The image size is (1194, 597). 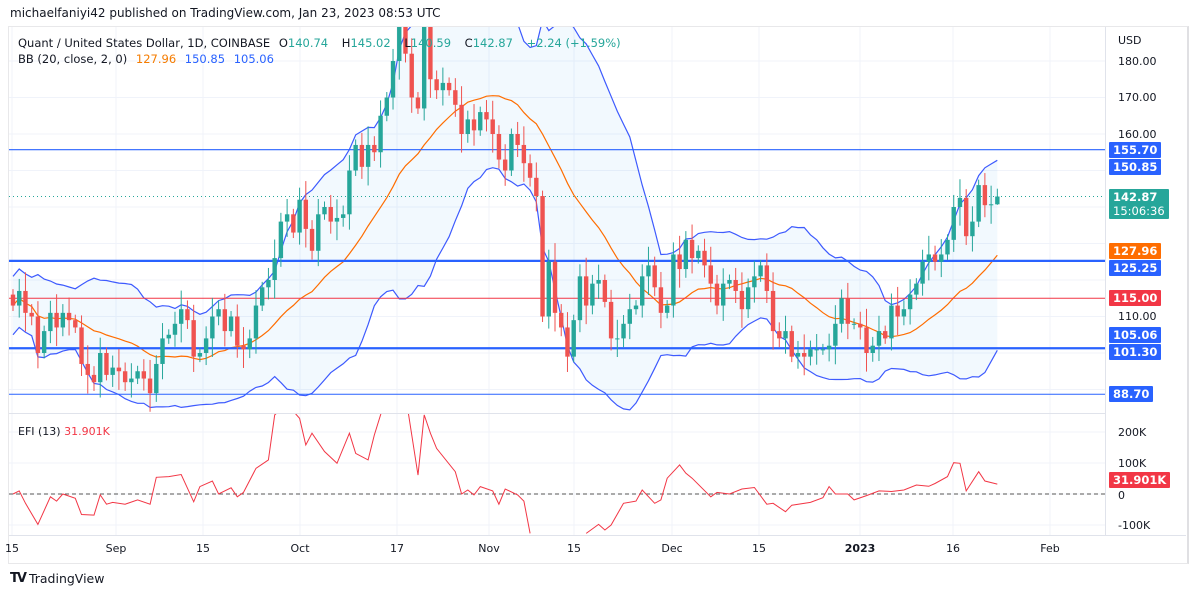 I want to click on efi-tick: 100K, so click(x=1132, y=463).